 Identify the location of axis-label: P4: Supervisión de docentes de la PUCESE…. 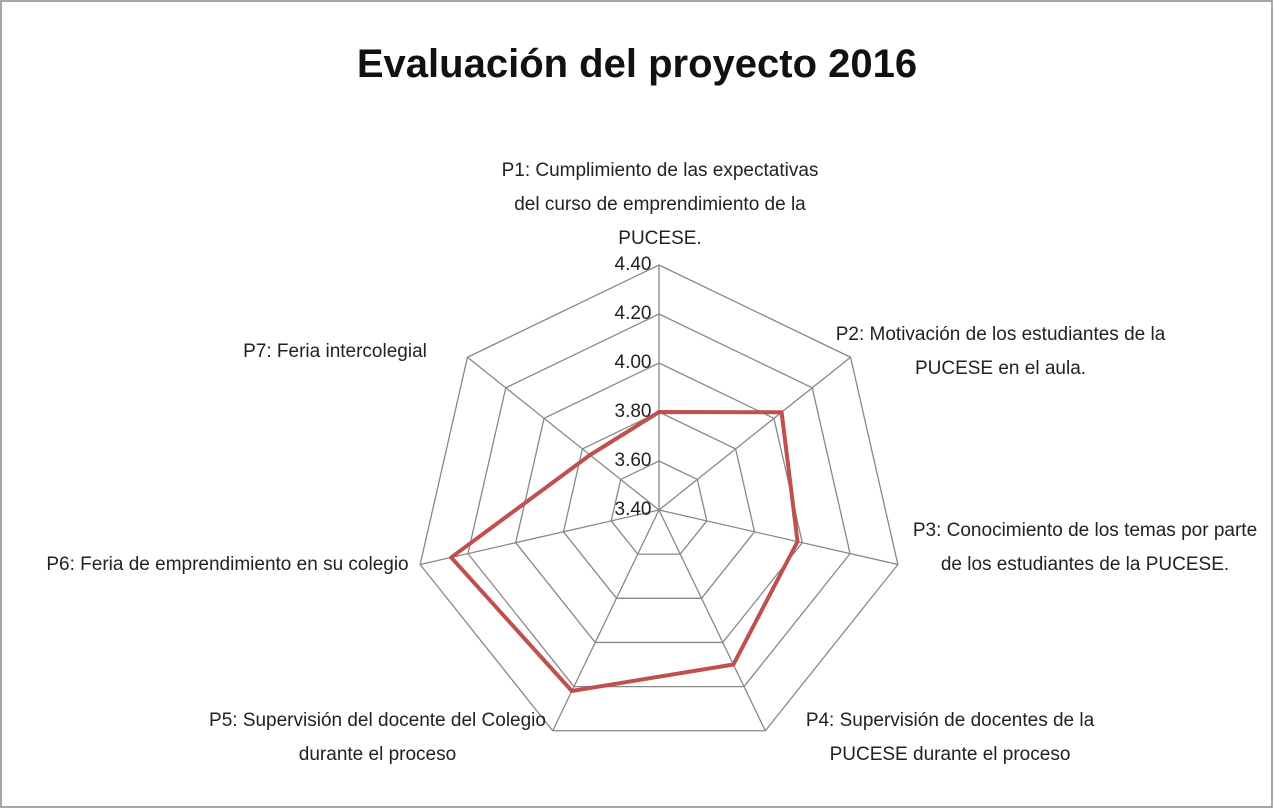
(950, 737).